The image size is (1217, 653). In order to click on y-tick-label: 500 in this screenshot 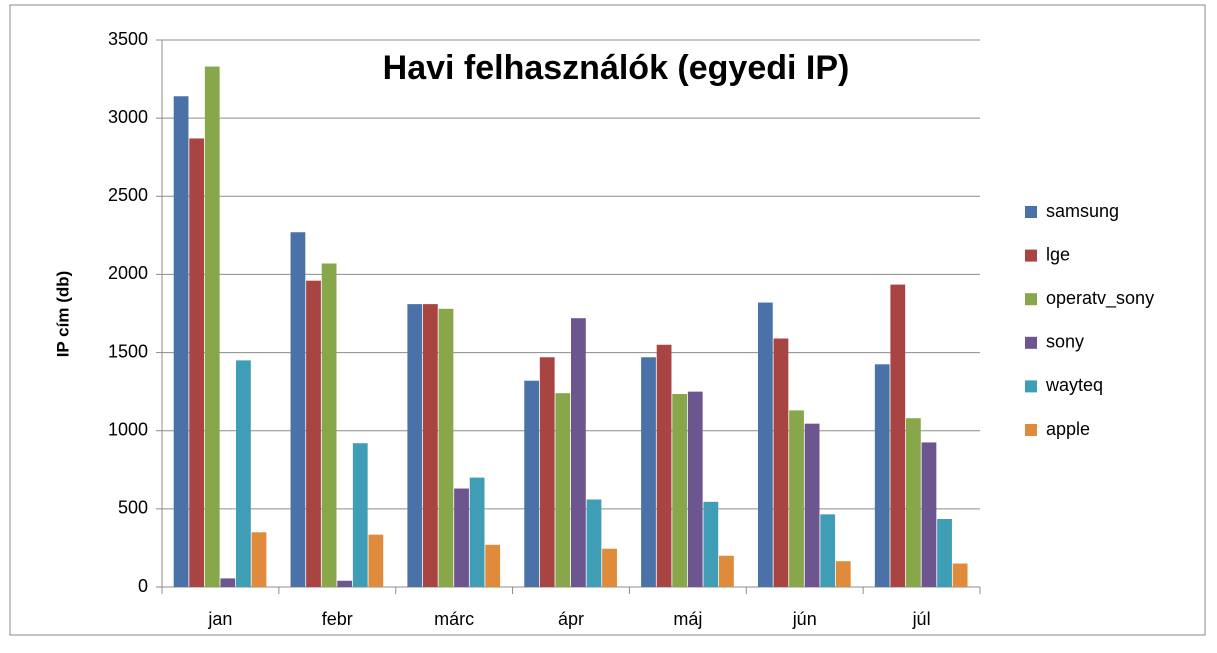, I will do `click(133, 508)`.